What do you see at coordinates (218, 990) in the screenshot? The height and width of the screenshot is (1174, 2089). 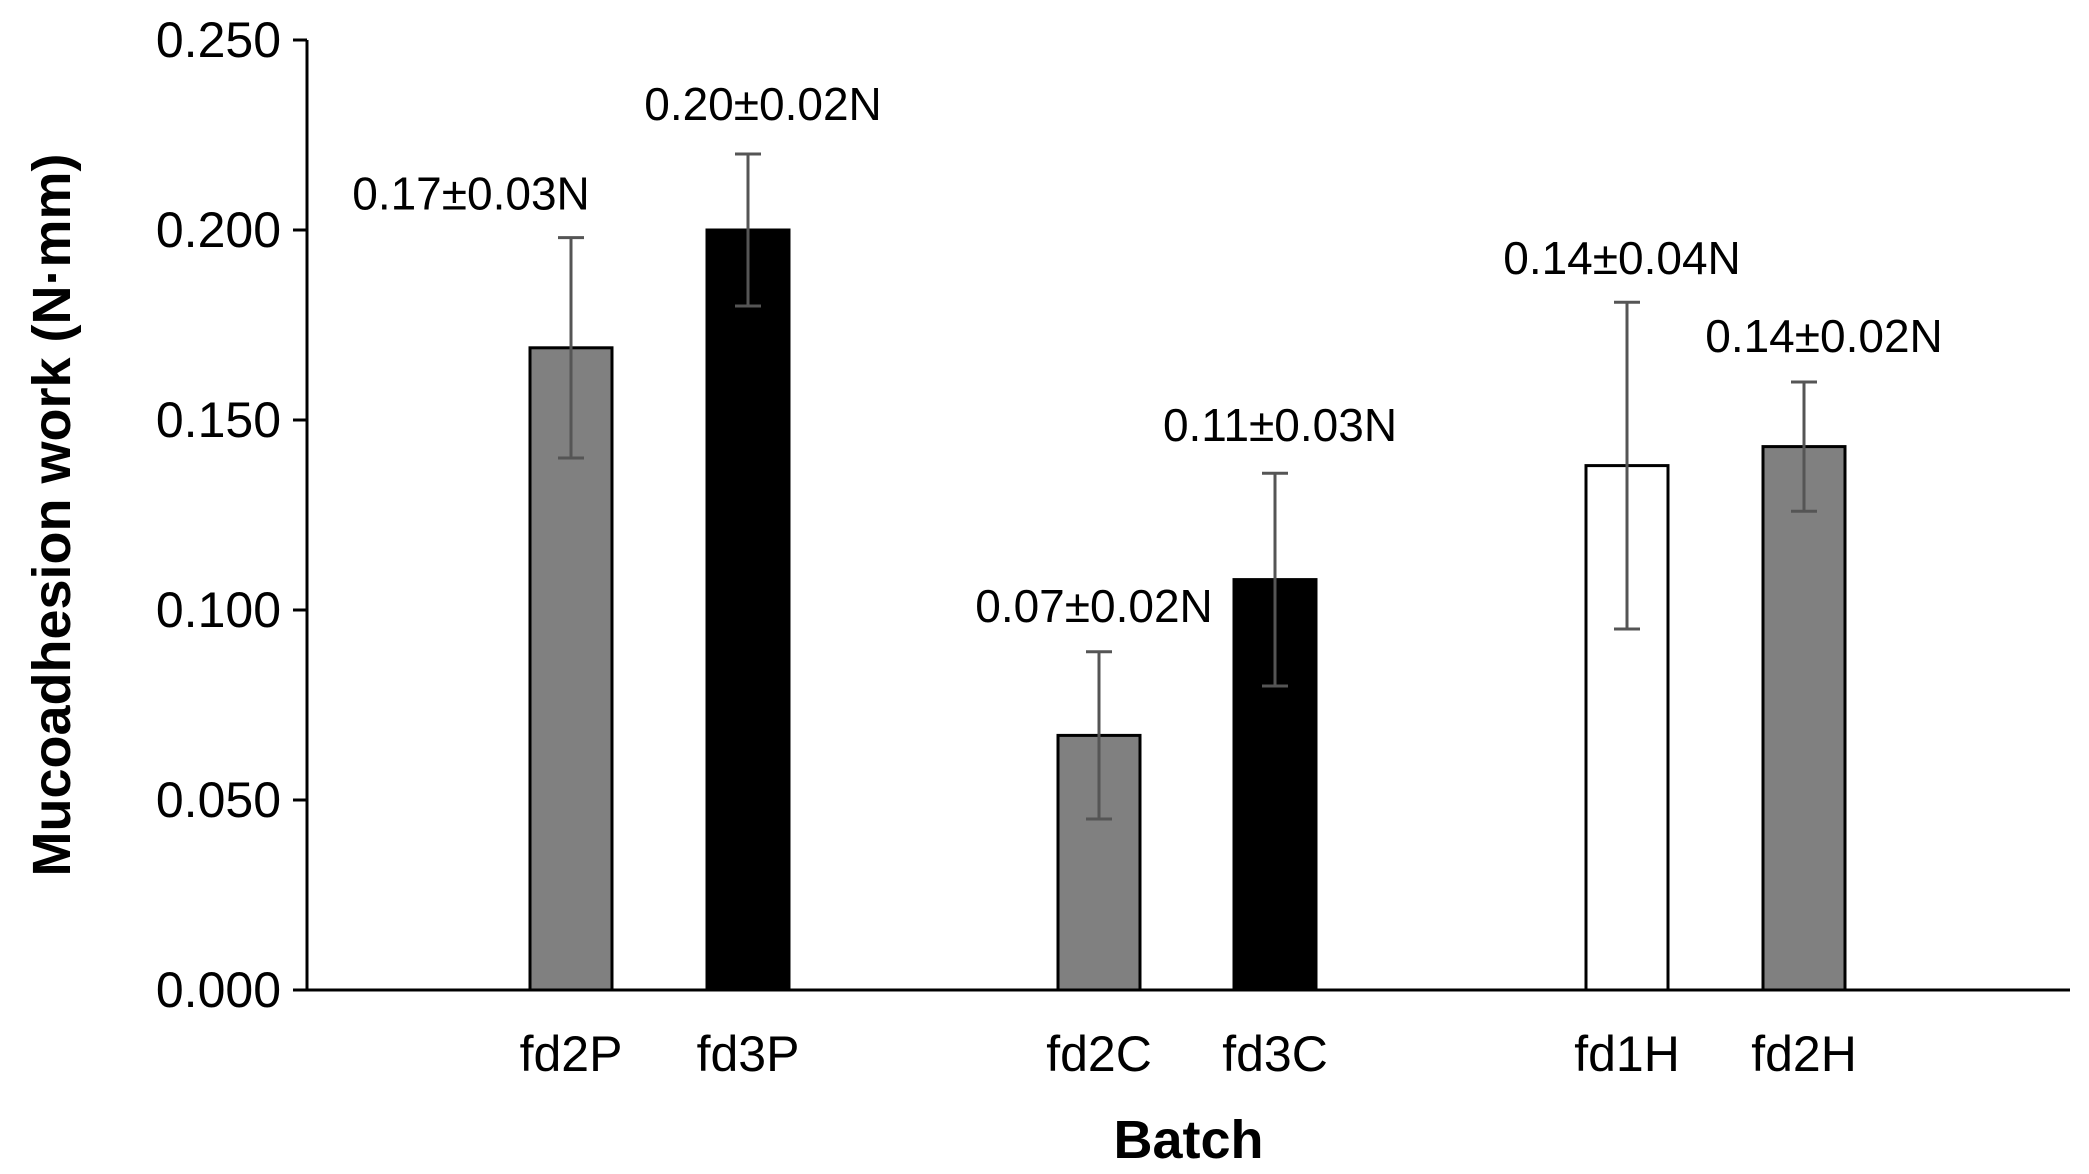 I see `y-tick-label: 0.000` at bounding box center [218, 990].